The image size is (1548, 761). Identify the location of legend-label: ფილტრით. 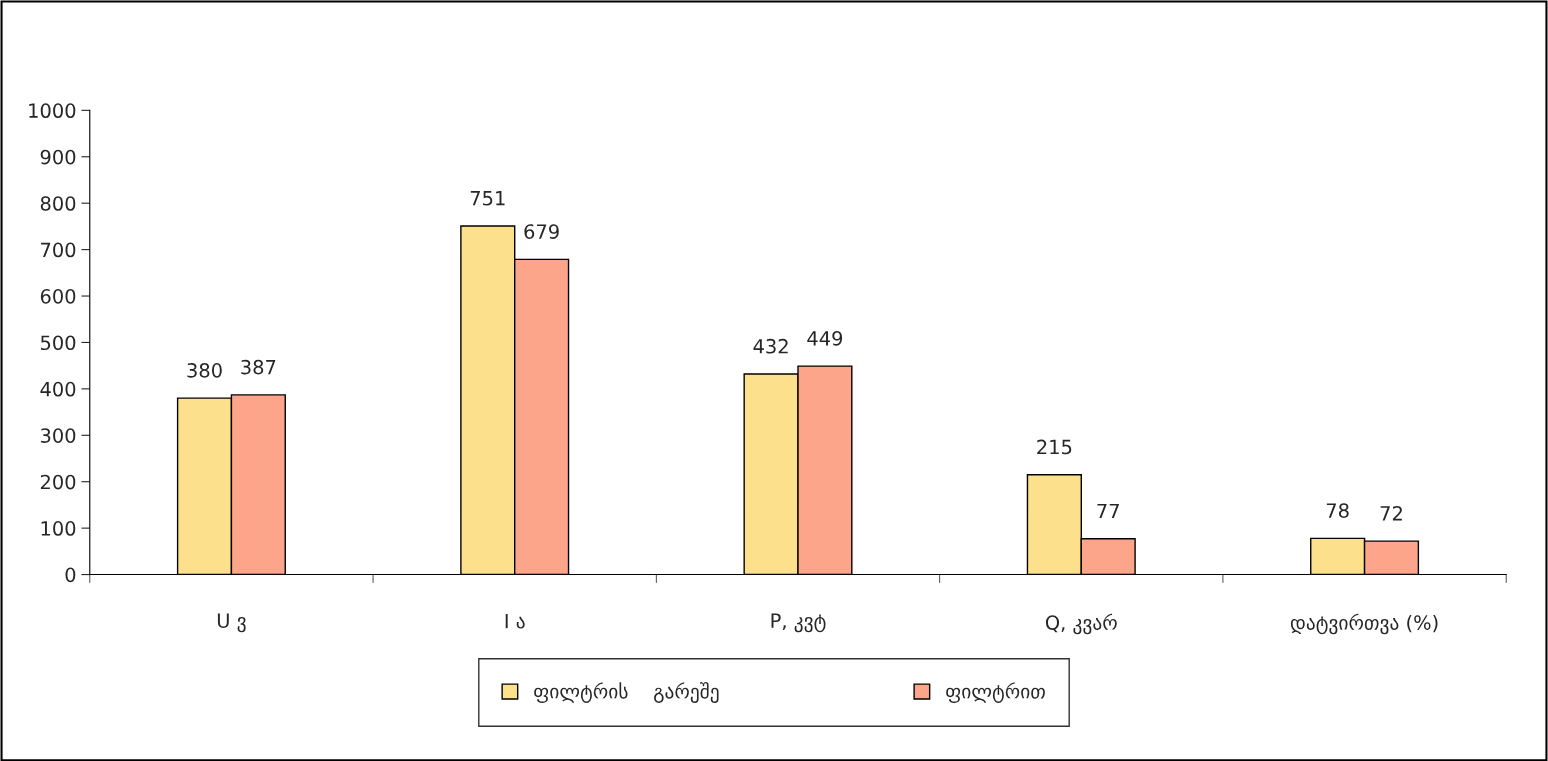
(995, 692).